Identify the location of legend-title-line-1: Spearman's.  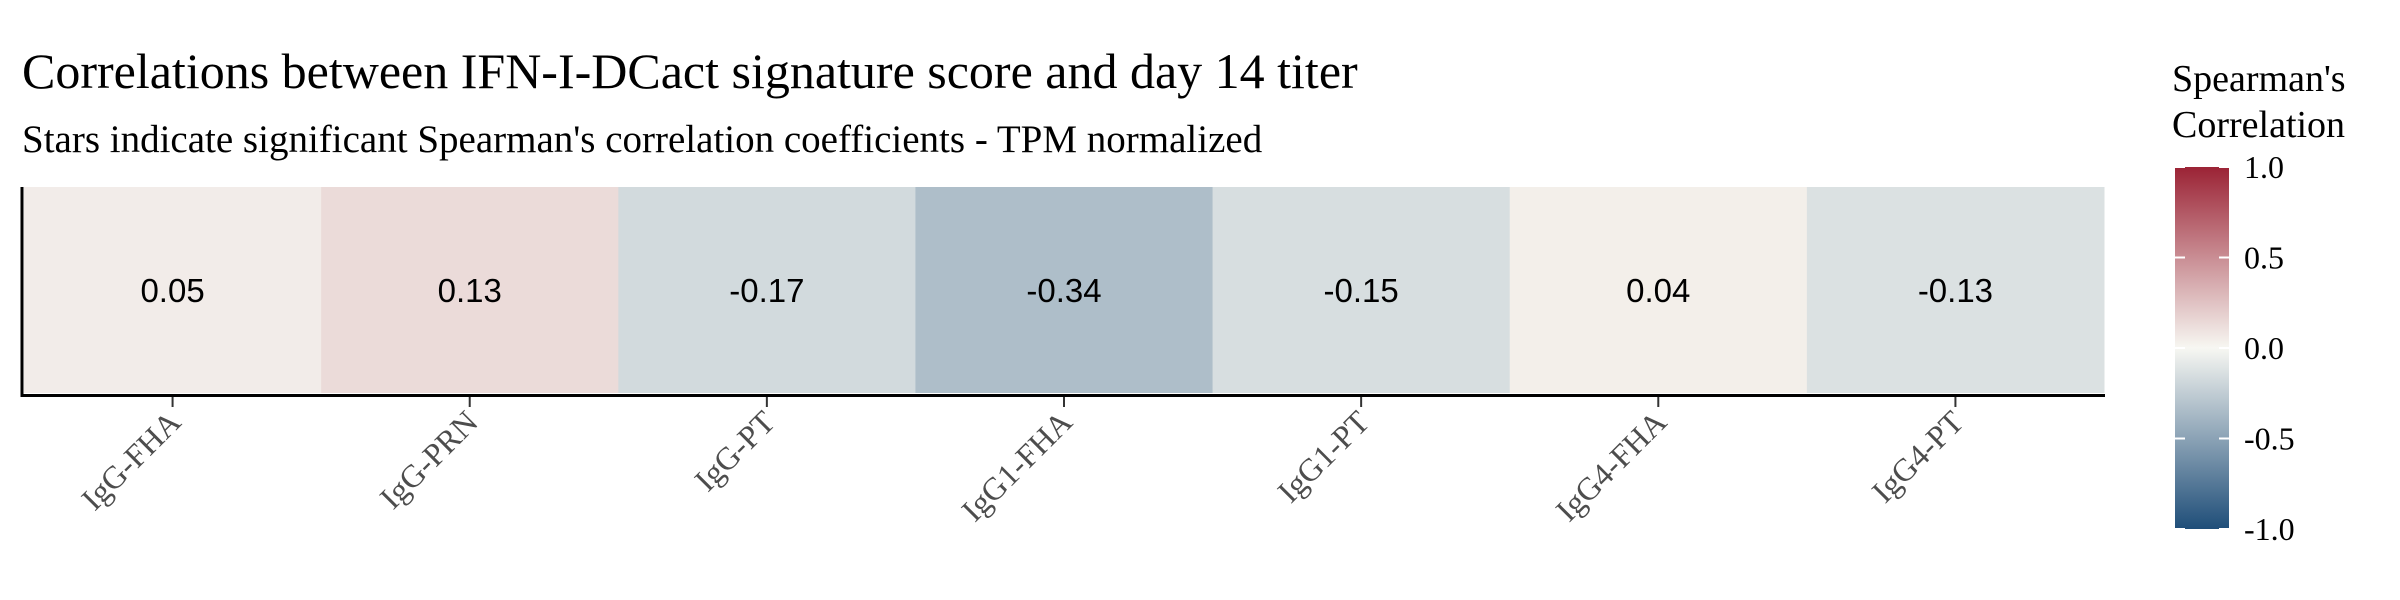
(2259, 79).